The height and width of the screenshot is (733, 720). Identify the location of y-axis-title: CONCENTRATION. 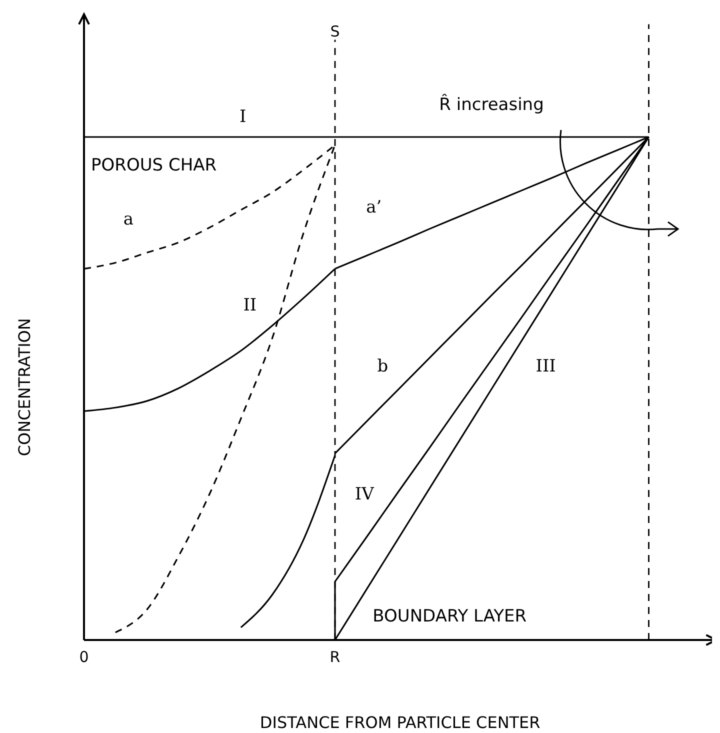
(24, 387).